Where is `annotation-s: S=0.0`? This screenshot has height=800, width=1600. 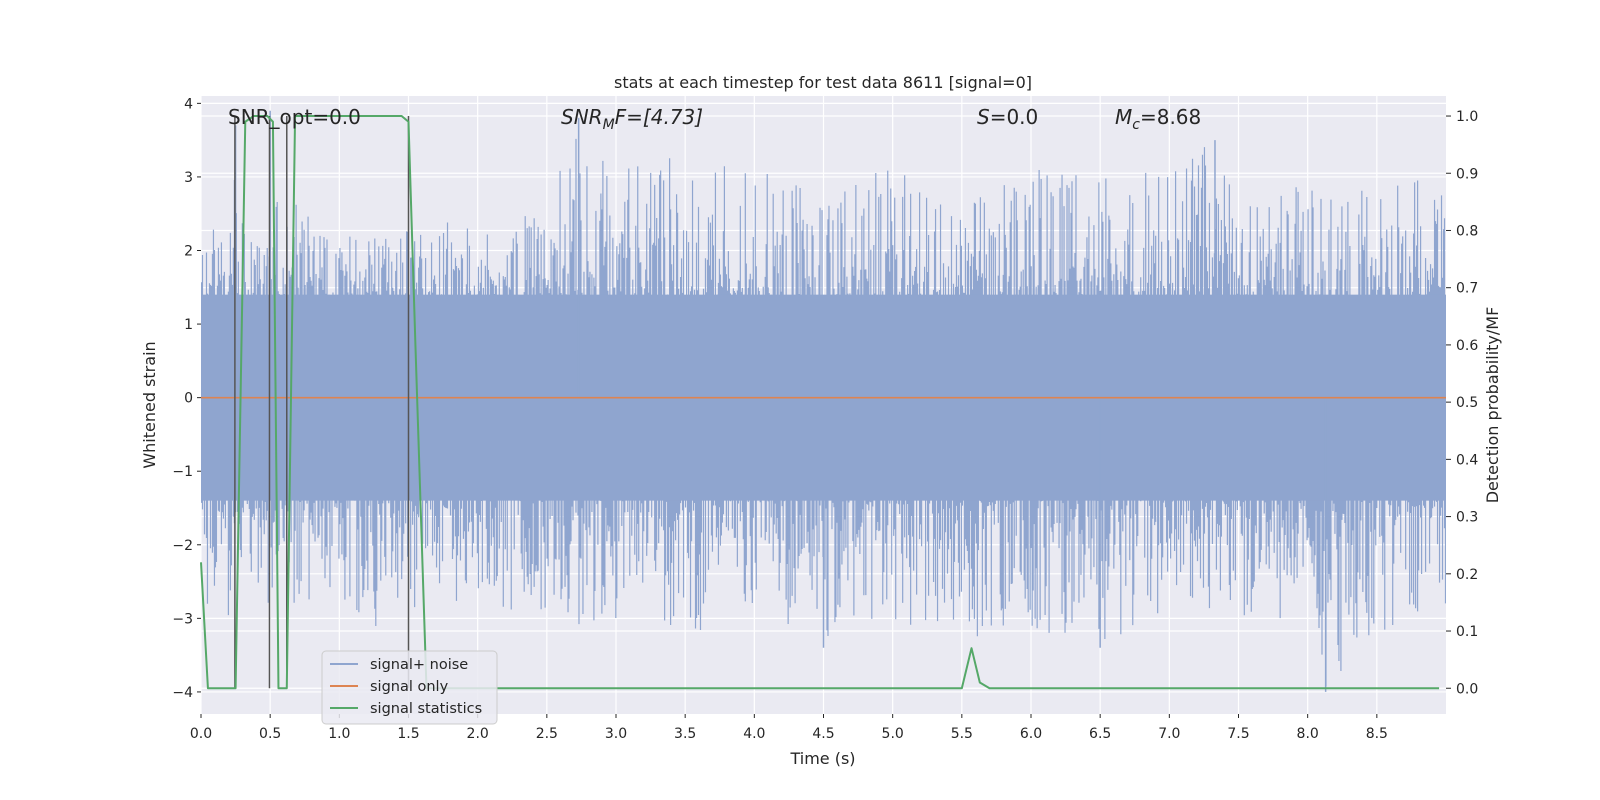 annotation-s: S=0.0 is located at coordinates (1007, 117).